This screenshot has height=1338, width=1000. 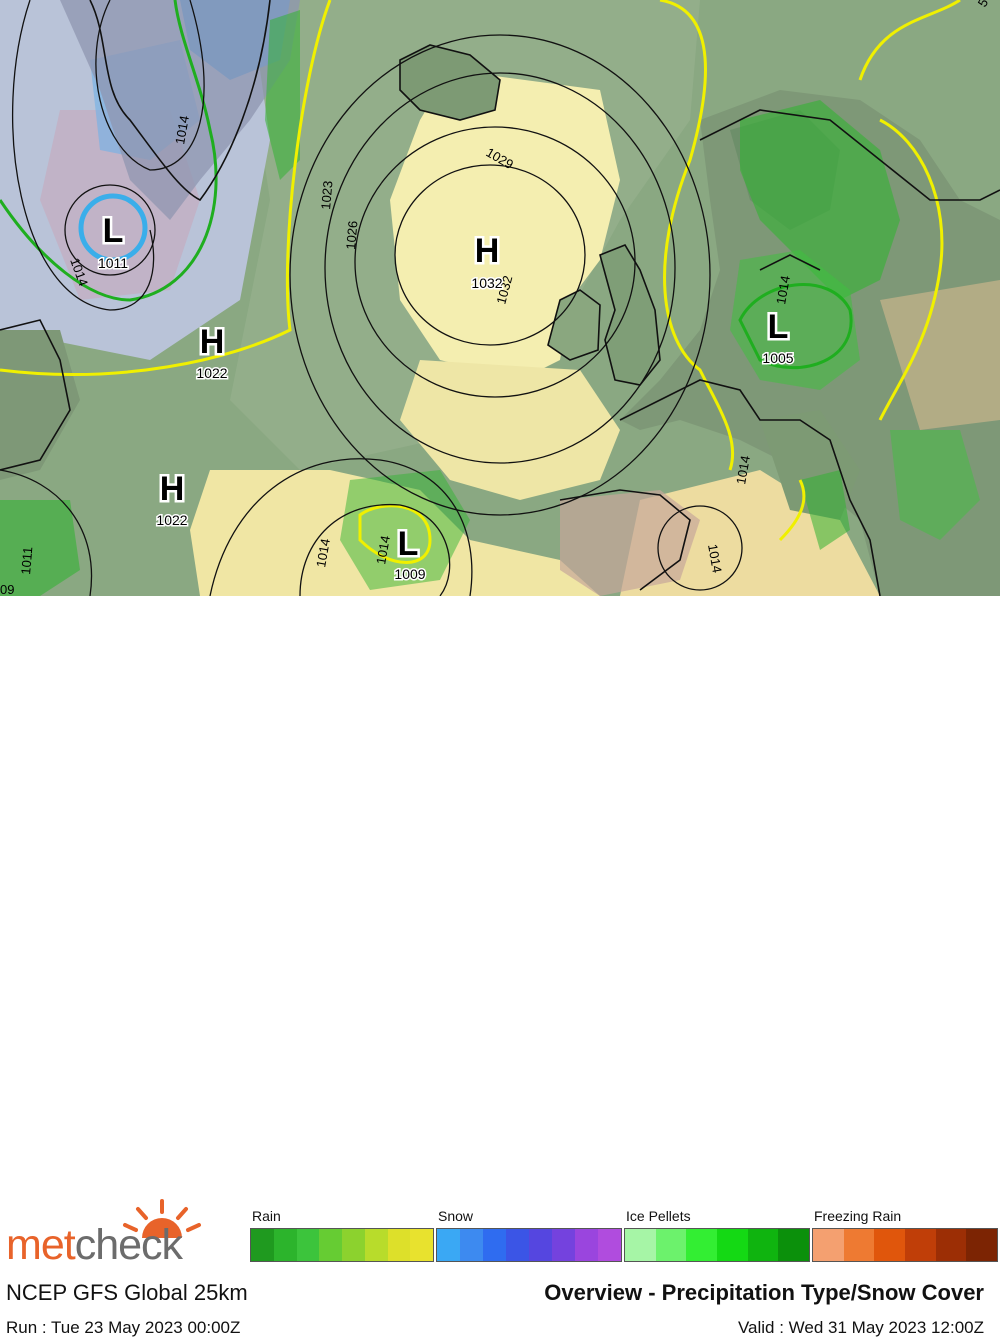 What do you see at coordinates (777, 358) in the screenshot?
I see `pressure-value: 1005` at bounding box center [777, 358].